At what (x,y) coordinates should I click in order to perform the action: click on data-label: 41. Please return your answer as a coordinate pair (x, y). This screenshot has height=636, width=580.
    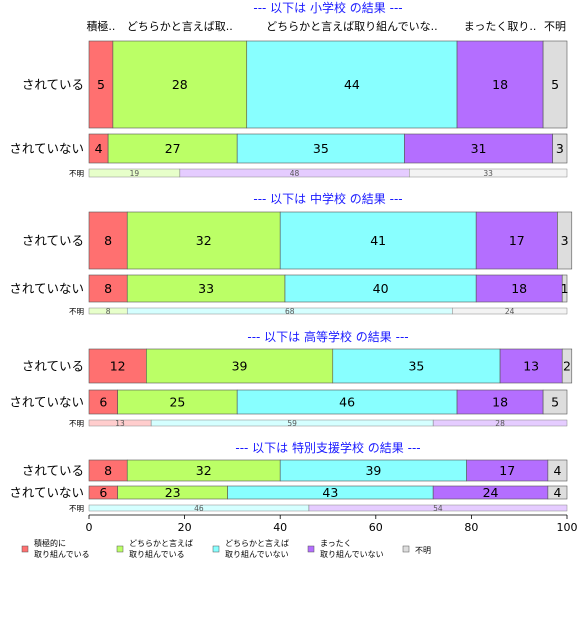
    Looking at the image, I should click on (378, 240).